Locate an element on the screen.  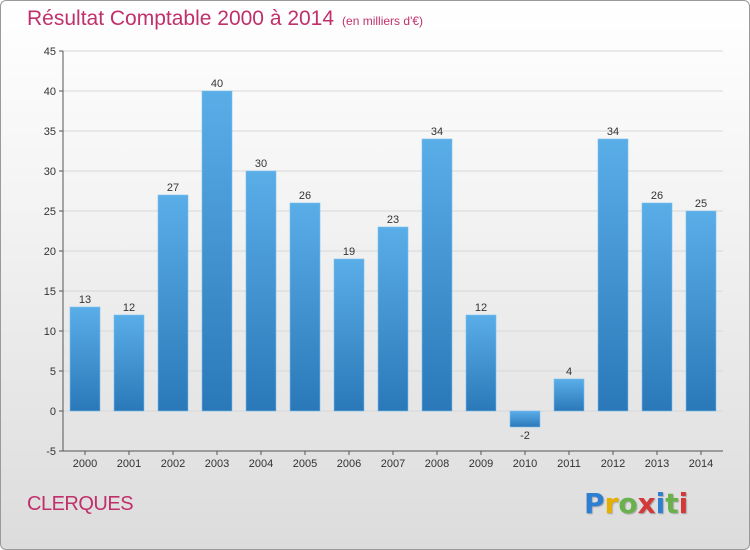
x-tick-label: 2003 is located at coordinates (217, 464).